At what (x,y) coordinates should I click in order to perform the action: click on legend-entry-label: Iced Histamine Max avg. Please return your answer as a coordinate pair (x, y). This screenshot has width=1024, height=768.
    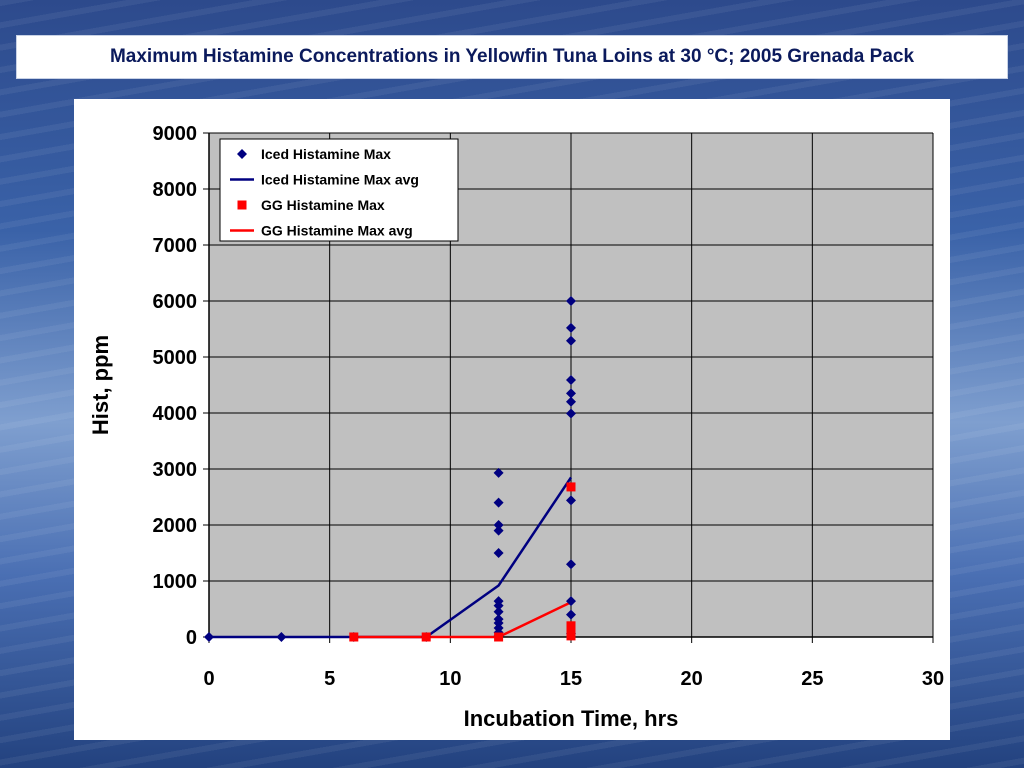
    Looking at the image, I should click on (340, 180).